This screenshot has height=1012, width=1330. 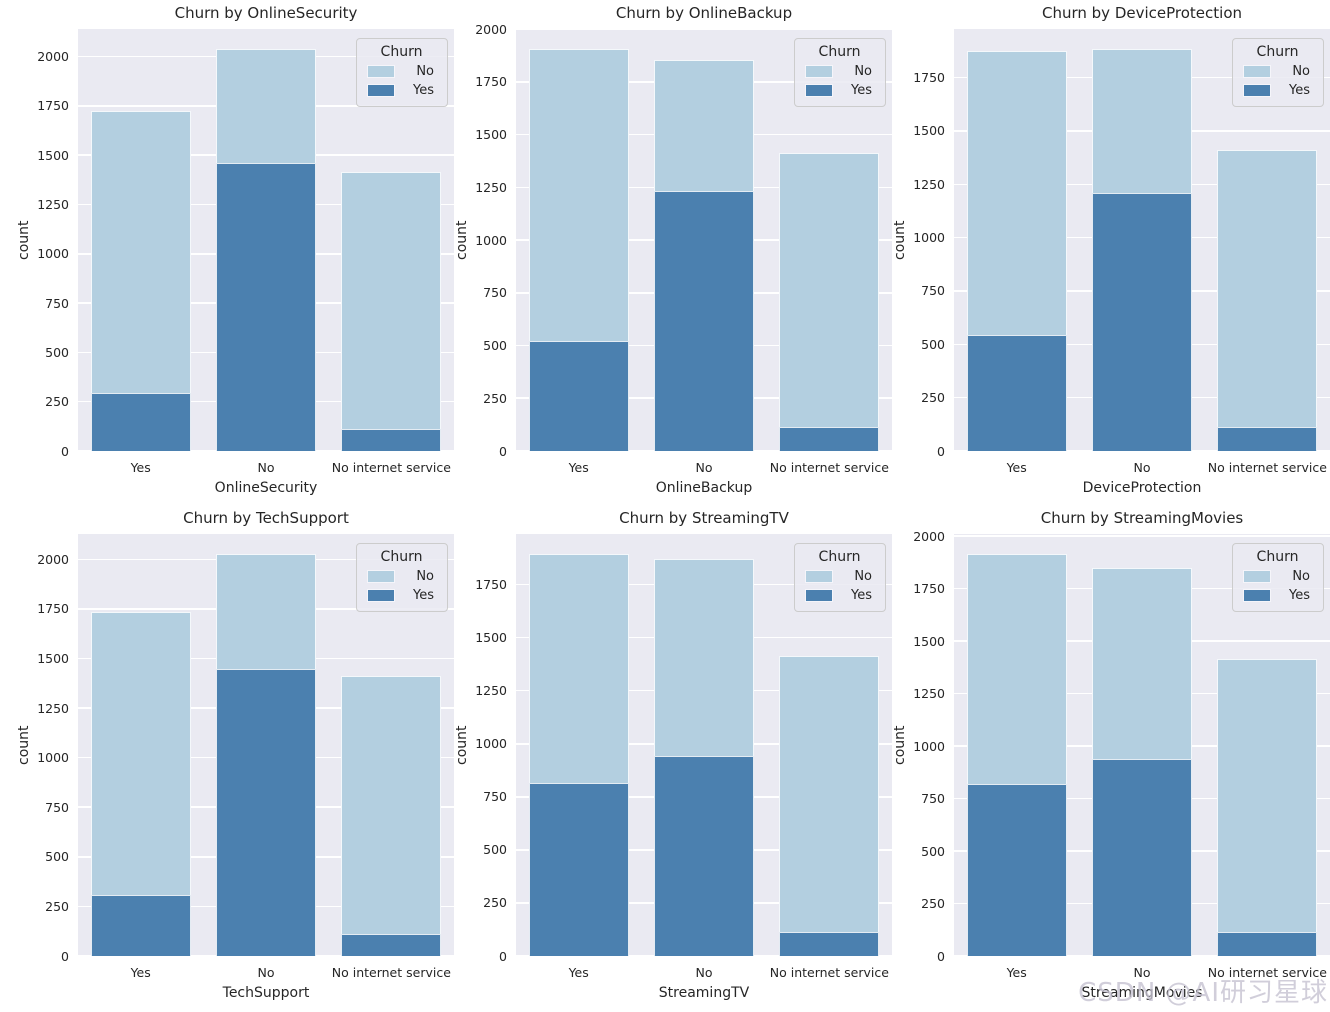 What do you see at coordinates (1142, 488) in the screenshot?
I see `x-axis-label: DeviceProtection` at bounding box center [1142, 488].